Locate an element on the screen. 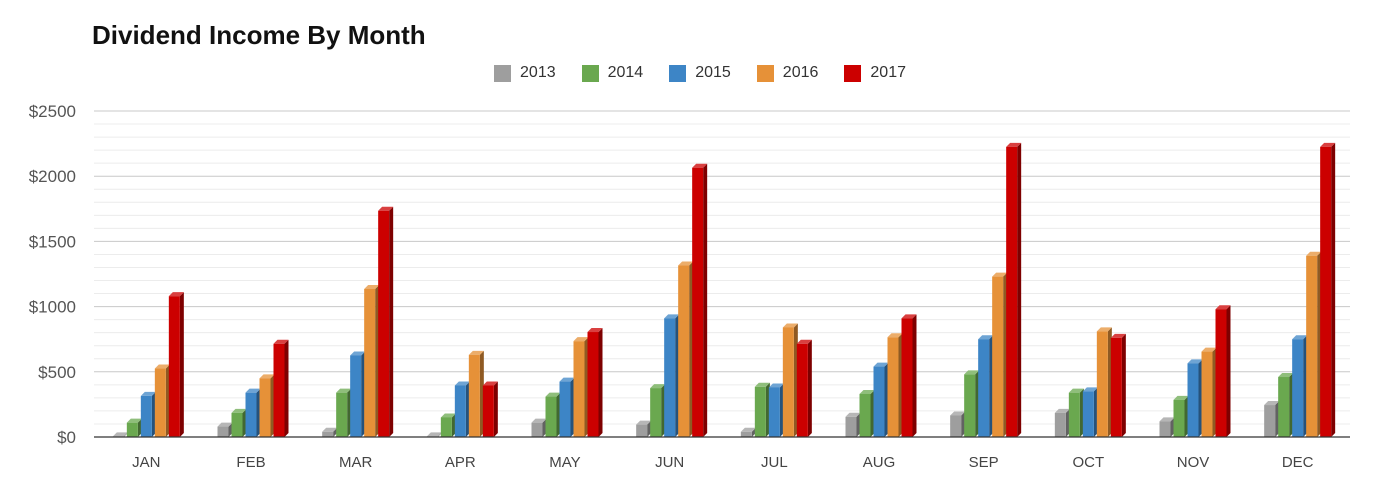  bar-2013-nov is located at coordinates (1165, 429).